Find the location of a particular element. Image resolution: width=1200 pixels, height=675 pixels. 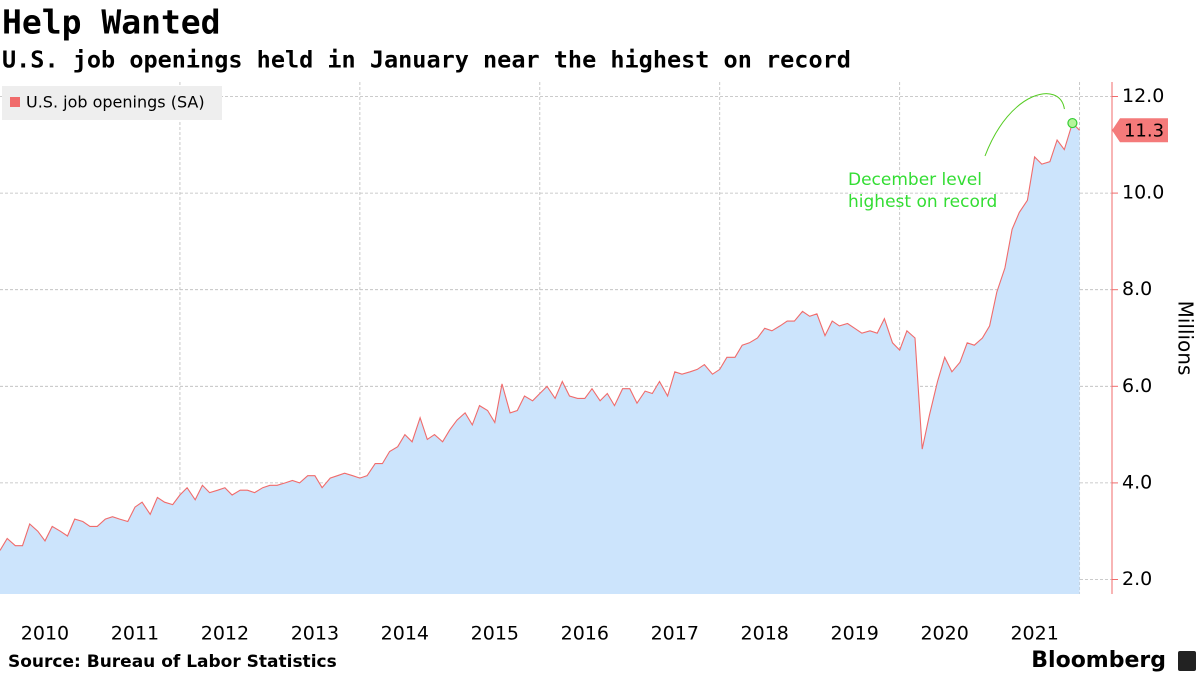

x-tick-label: 2013 is located at coordinates (315, 634).